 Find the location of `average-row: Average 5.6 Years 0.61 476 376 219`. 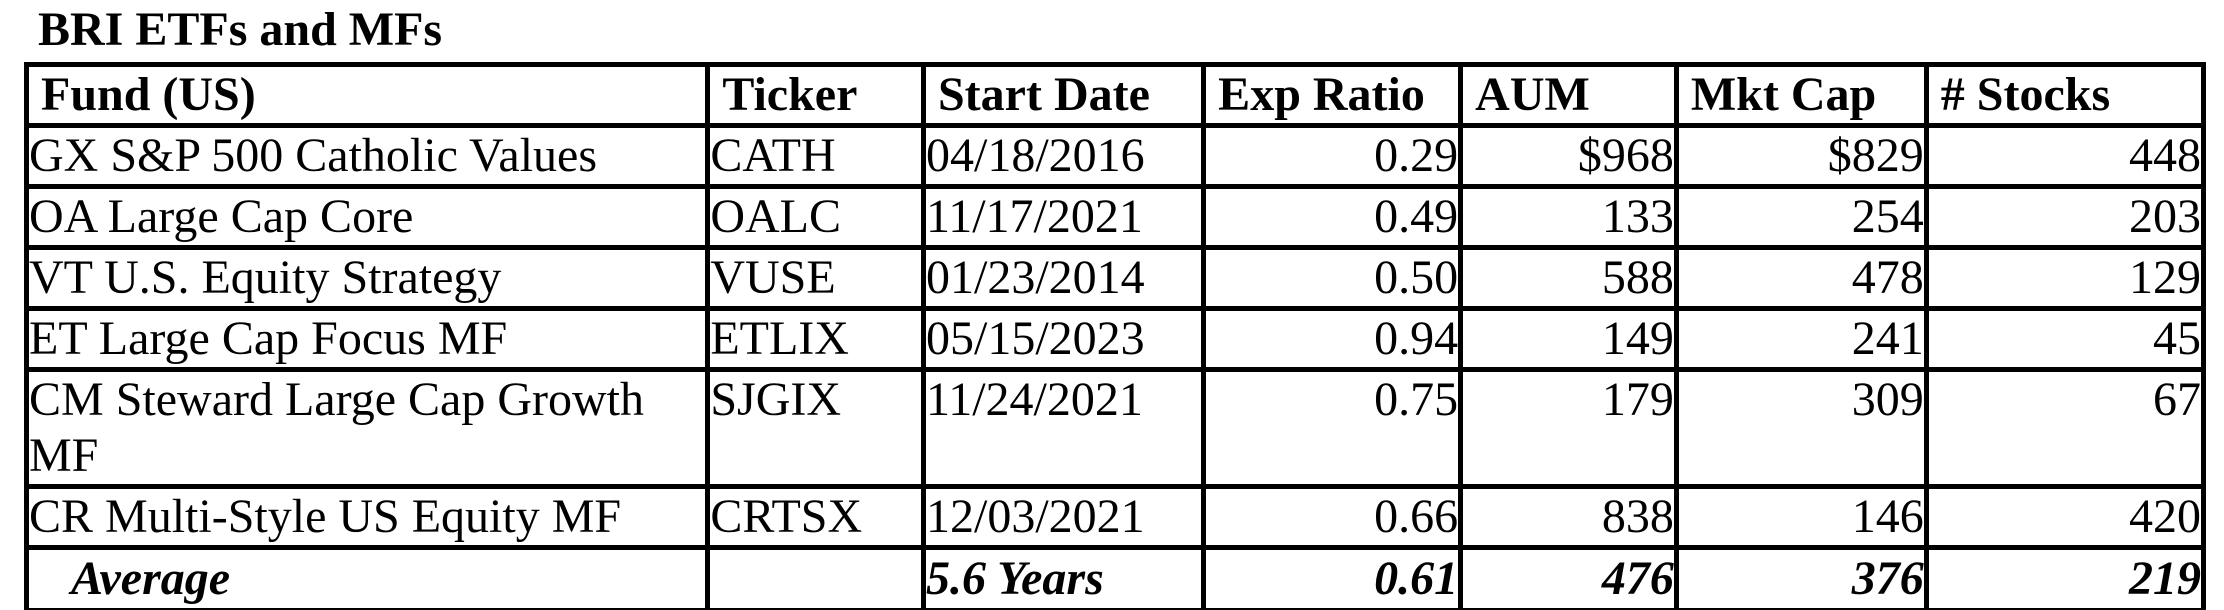

average-row: Average 5.6 Years 0.61 476 376 219 is located at coordinates (1115, 577).